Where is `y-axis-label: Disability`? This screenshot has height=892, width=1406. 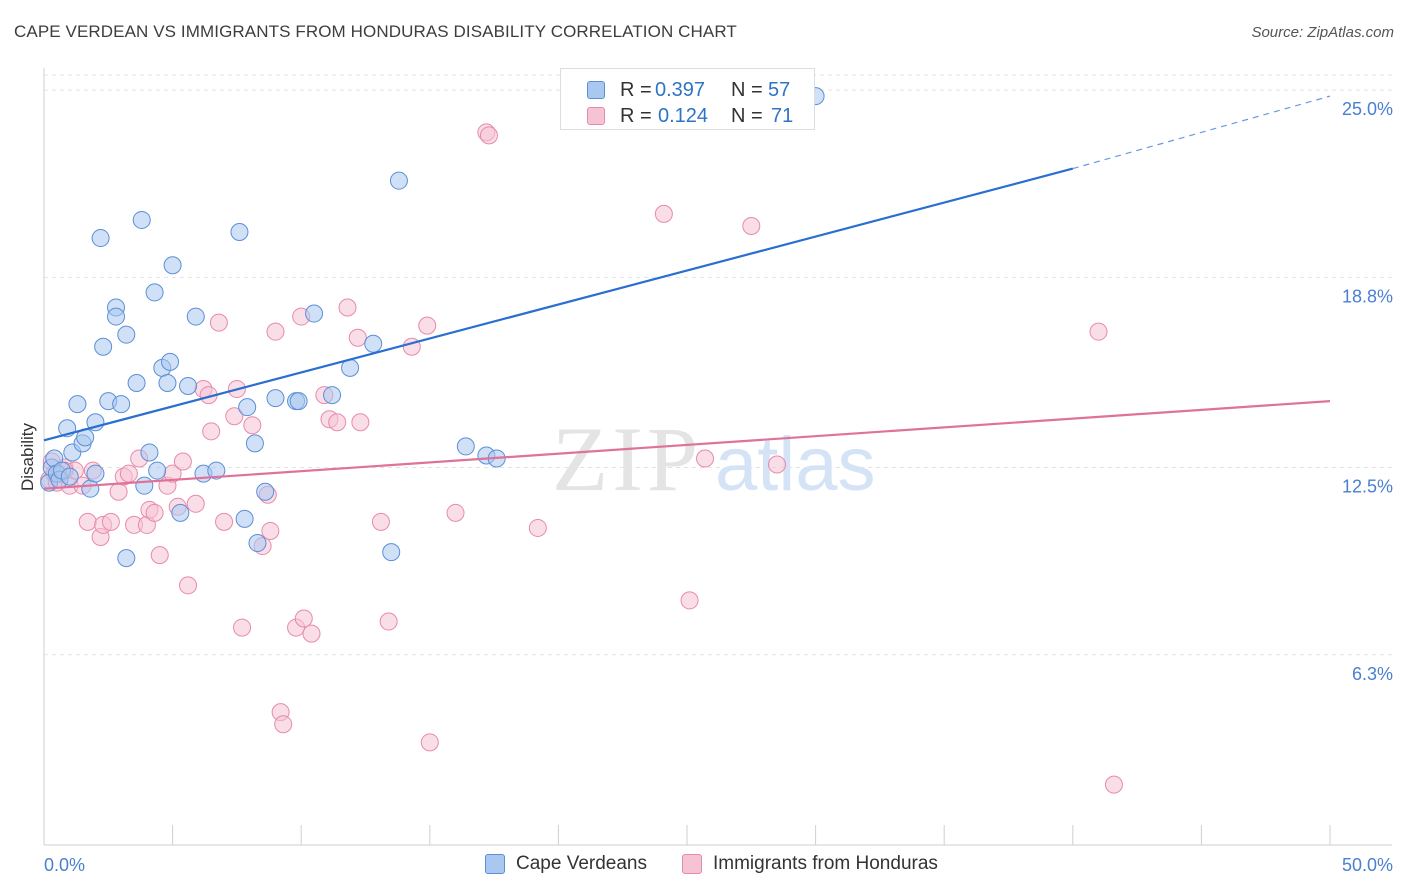
y-axis-label: Disability is located at coordinates (27, 456).